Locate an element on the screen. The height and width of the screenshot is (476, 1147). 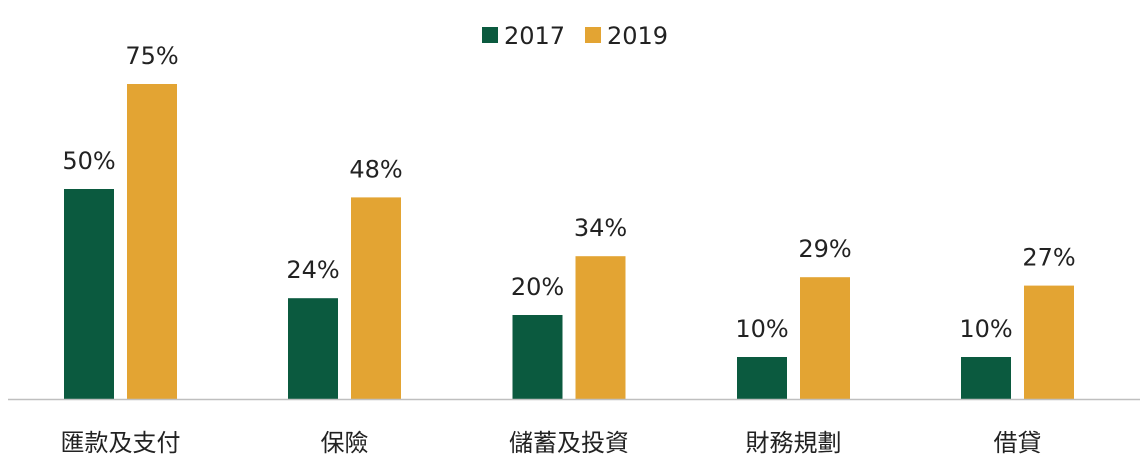
x-axis-tick-labels: 匯款及支付 保險 儲蓄及投資 財務規劃 借貸 is located at coordinates (551, 443).